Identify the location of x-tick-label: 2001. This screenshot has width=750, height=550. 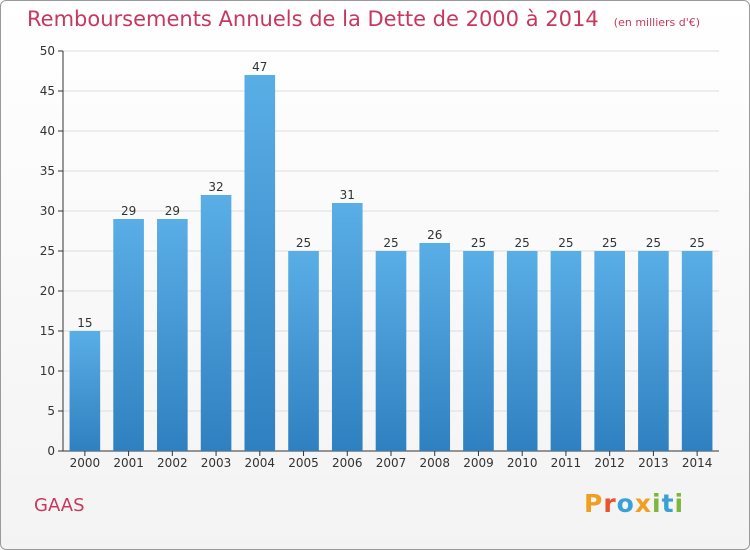
(128, 463).